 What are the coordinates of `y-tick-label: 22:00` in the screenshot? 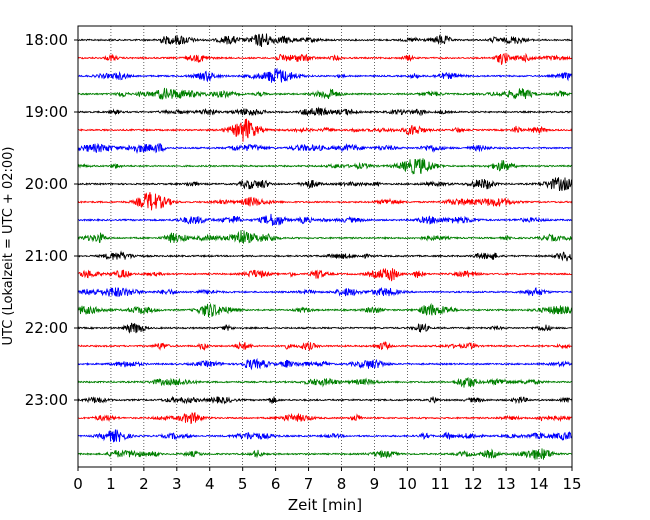 It's located at (46, 328).